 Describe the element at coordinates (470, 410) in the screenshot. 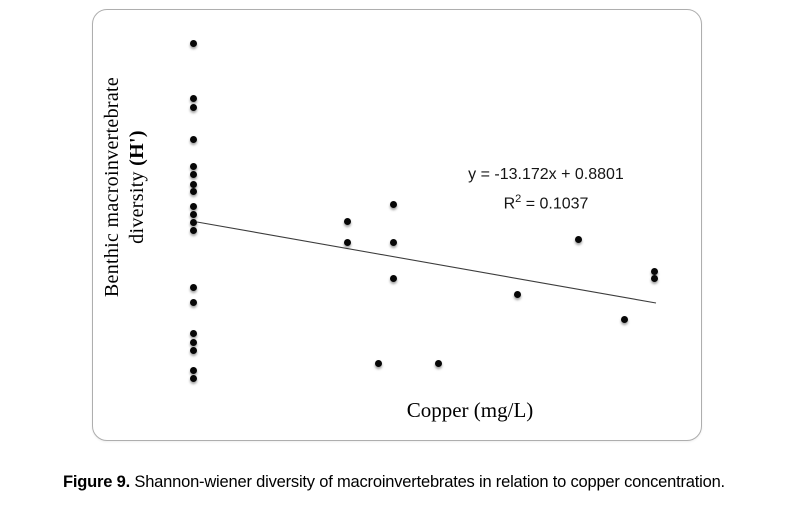

I see `x-axis-label: Copper (mg/L)` at that location.